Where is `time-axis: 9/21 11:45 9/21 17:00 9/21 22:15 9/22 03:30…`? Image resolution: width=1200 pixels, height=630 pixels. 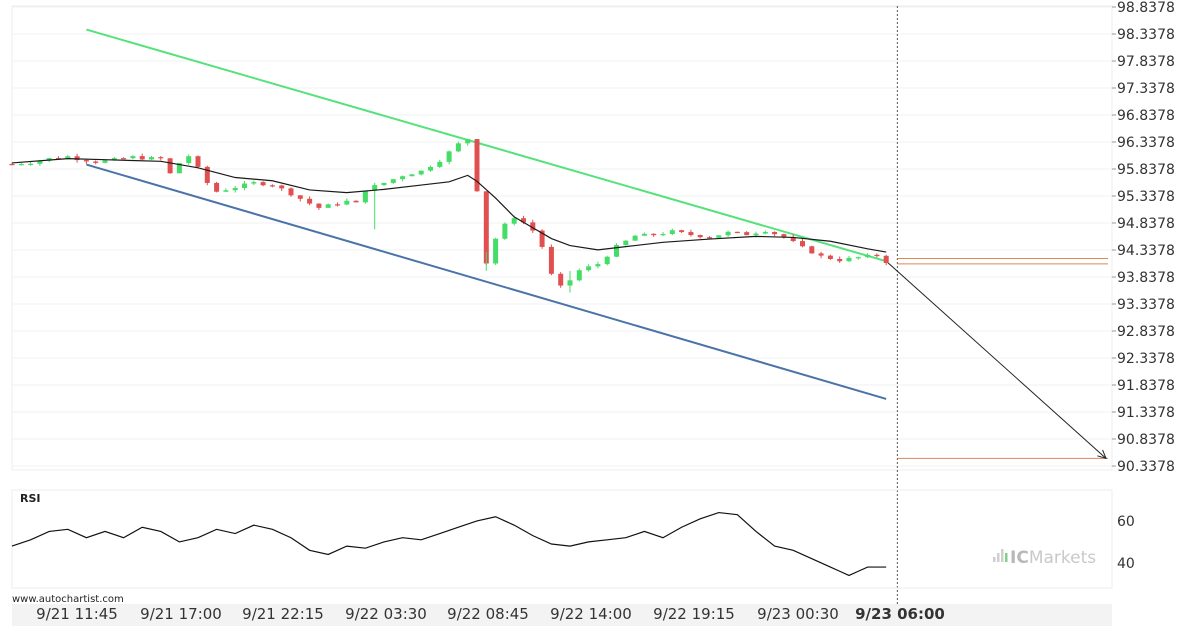 time-axis: 9/21 11:45 9/21 17:00 9/21 22:15 9/22 03:30… is located at coordinates (562, 615).